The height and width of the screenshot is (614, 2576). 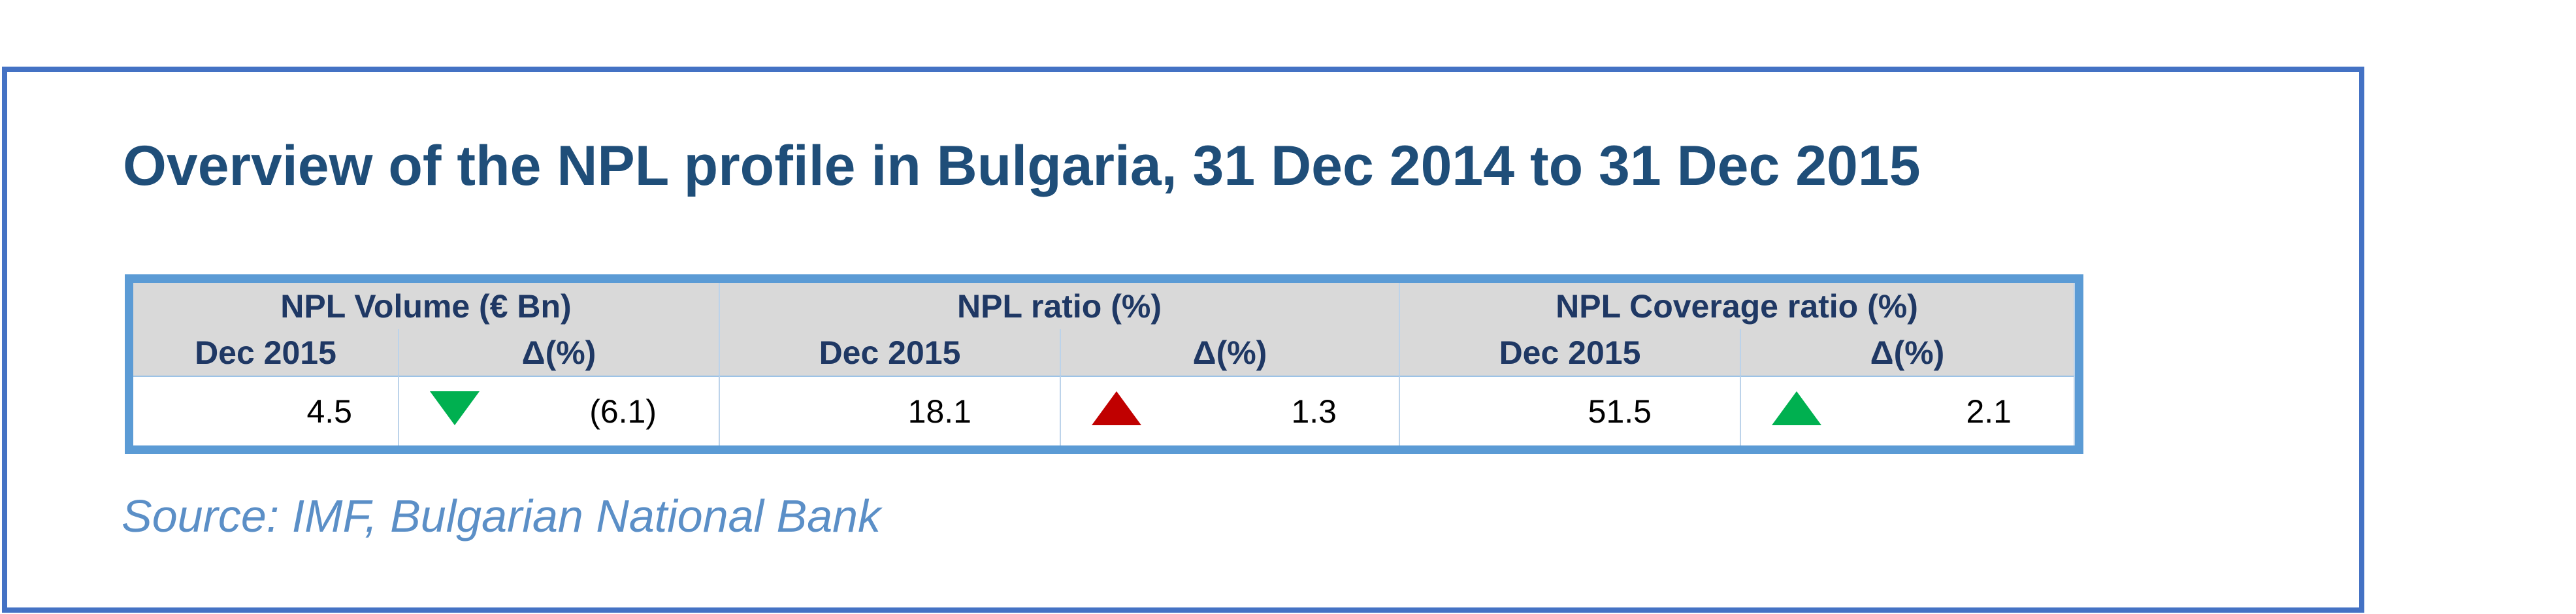 I want to click on group-header: NPL Coverage ratio (%), so click(x=1737, y=306).